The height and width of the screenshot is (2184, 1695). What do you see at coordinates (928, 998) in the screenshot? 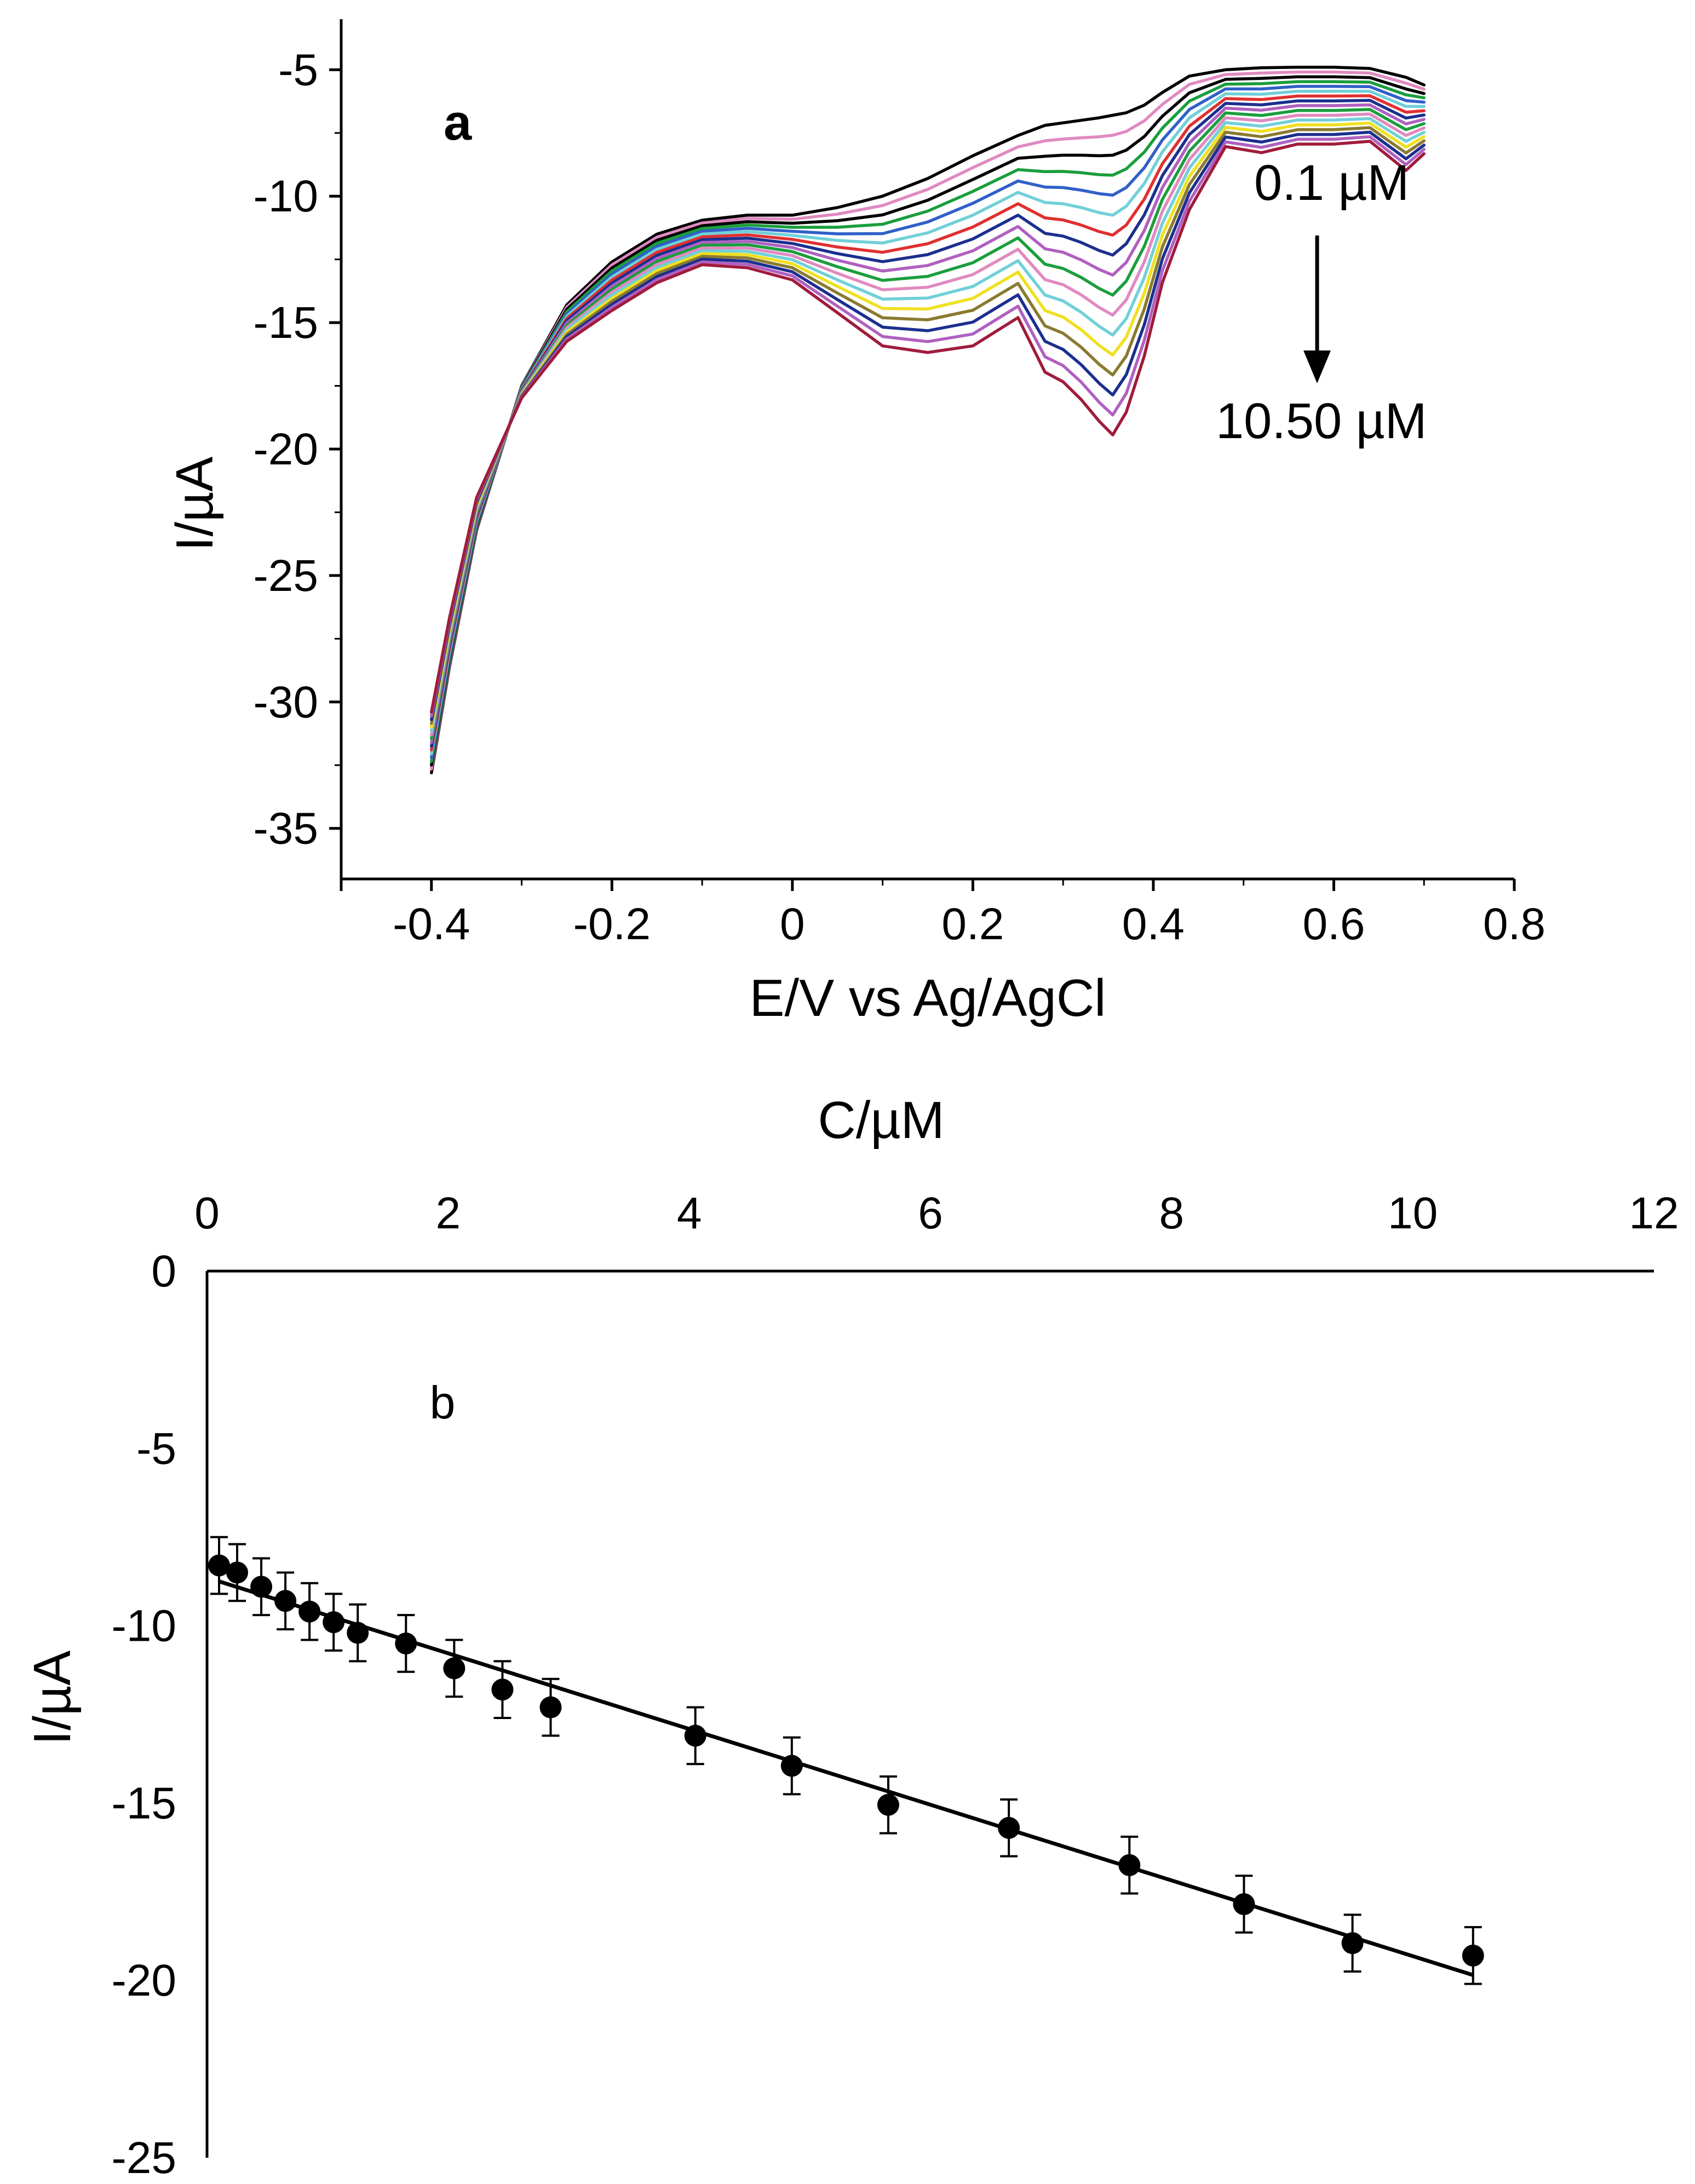
I see `x-axis-title-a: E/V vs Ag/AgCl` at bounding box center [928, 998].